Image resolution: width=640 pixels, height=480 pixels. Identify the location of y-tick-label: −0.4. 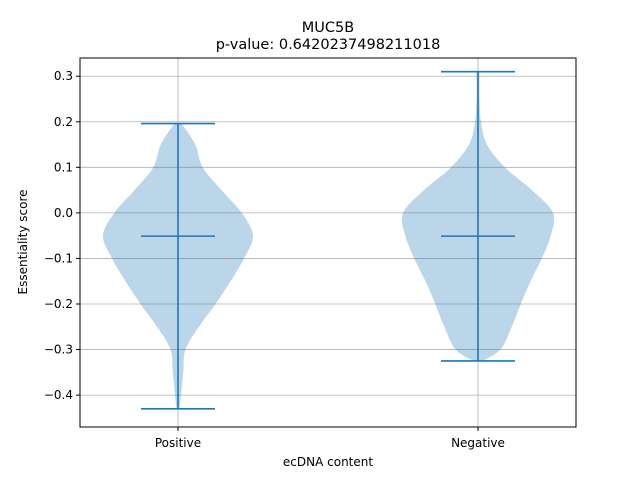
(58, 395).